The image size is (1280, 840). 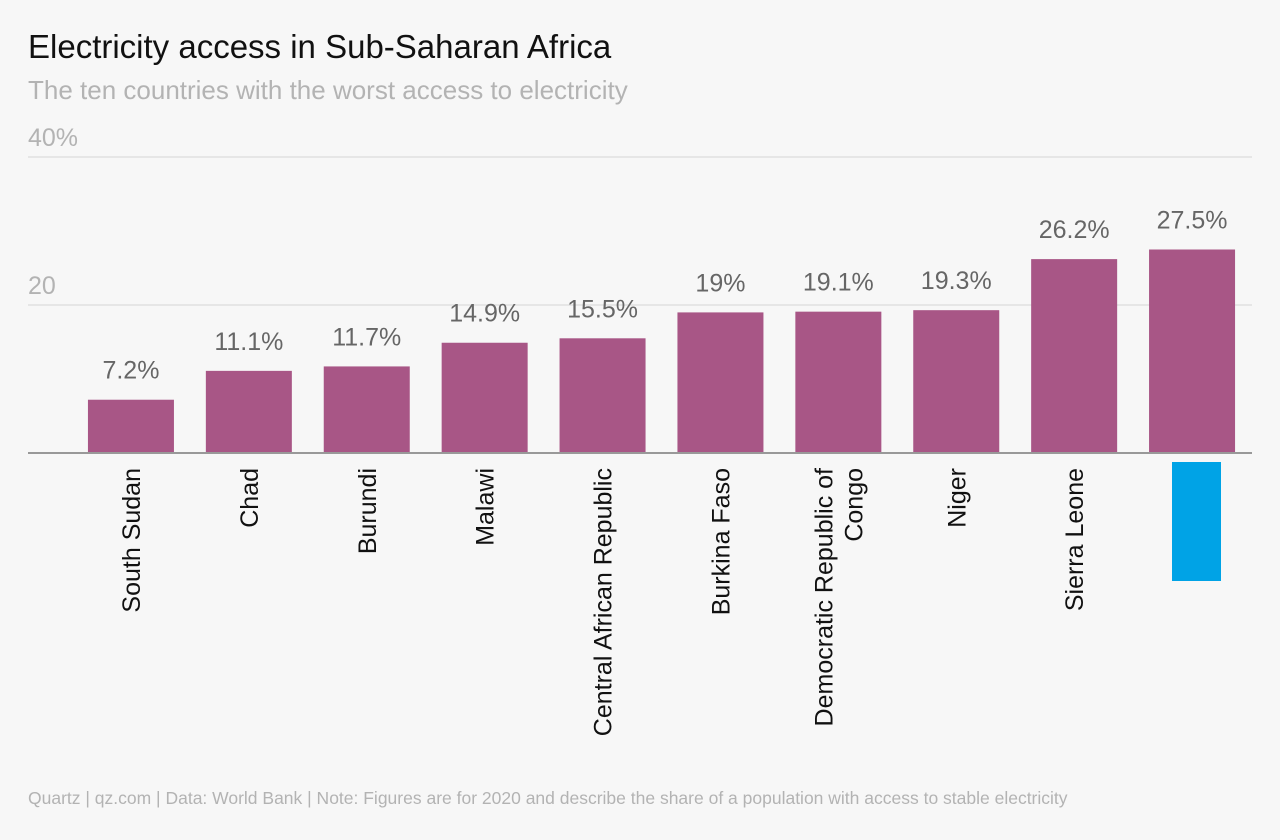 What do you see at coordinates (366, 337) in the screenshot?
I see `bar-value-label: 11.7%` at bounding box center [366, 337].